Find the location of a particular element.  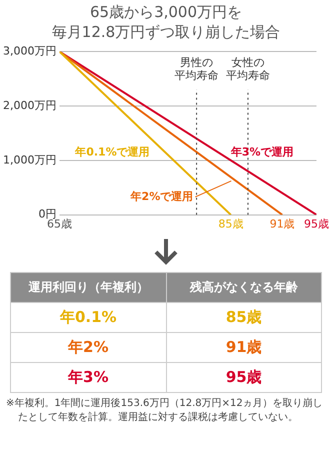

text: 年3% is located at coordinates (88, 377).